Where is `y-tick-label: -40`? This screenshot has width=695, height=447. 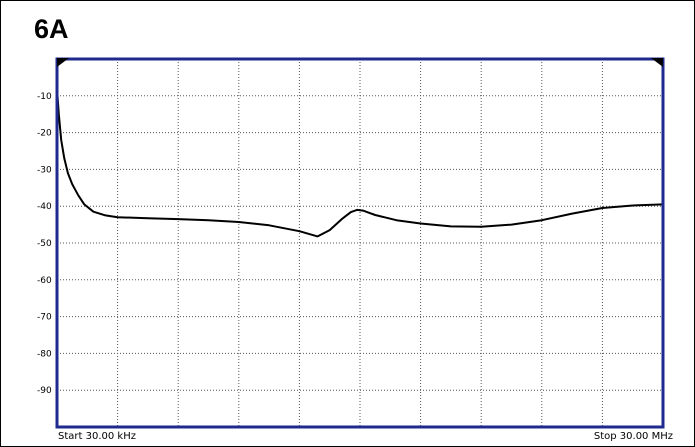
y-tick-label: -40 is located at coordinates (44, 207).